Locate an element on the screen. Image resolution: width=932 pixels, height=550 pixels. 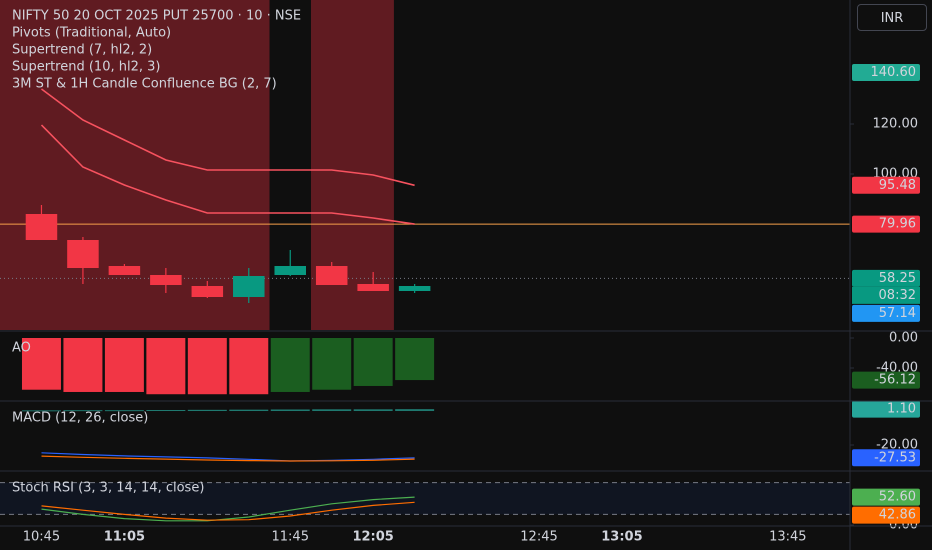
price-label: 1.10 is located at coordinates (901, 409).